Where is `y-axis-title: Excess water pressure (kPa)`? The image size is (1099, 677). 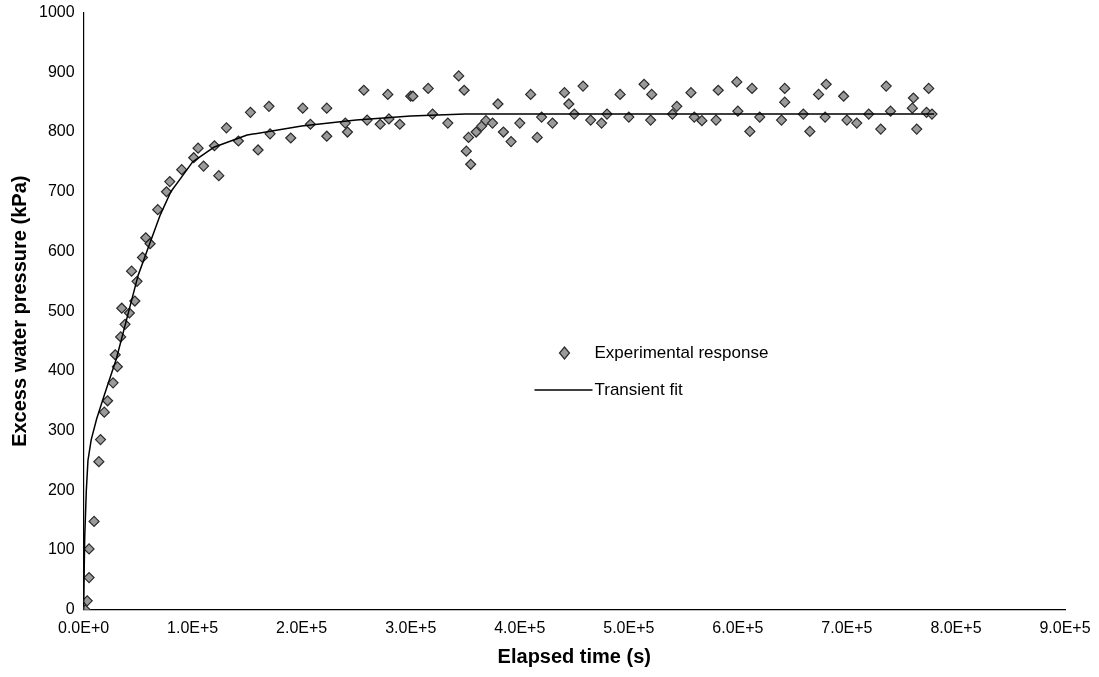
y-axis-title: Excess water pressure (kPa) is located at coordinates (18, 311).